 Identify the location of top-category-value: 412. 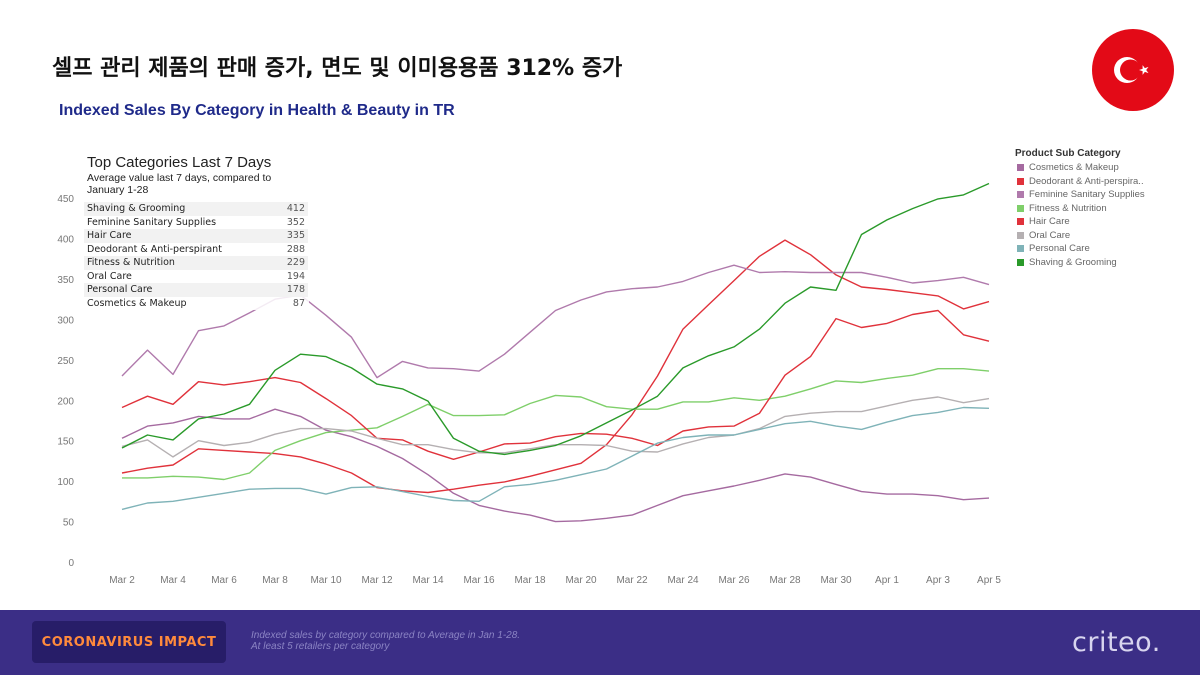
(291, 209).